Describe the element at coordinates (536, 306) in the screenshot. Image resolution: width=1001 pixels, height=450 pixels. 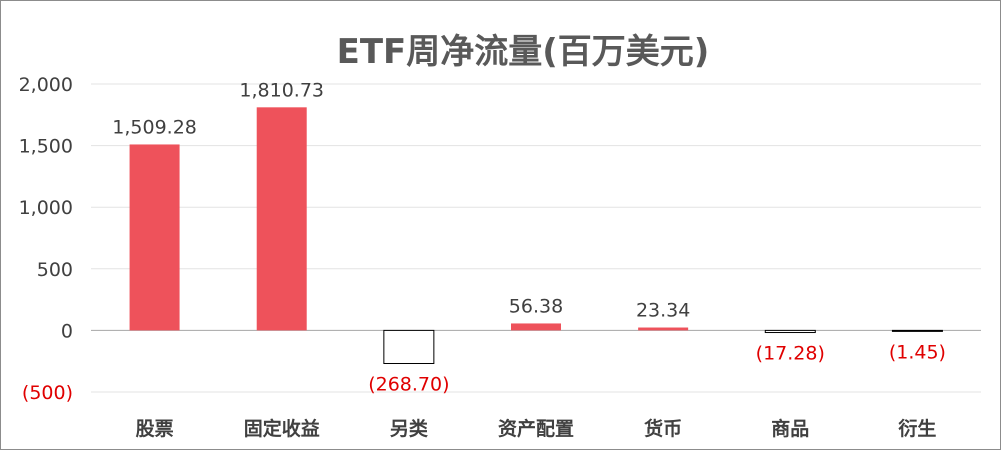
I see `data-label-4: 56.38` at that location.